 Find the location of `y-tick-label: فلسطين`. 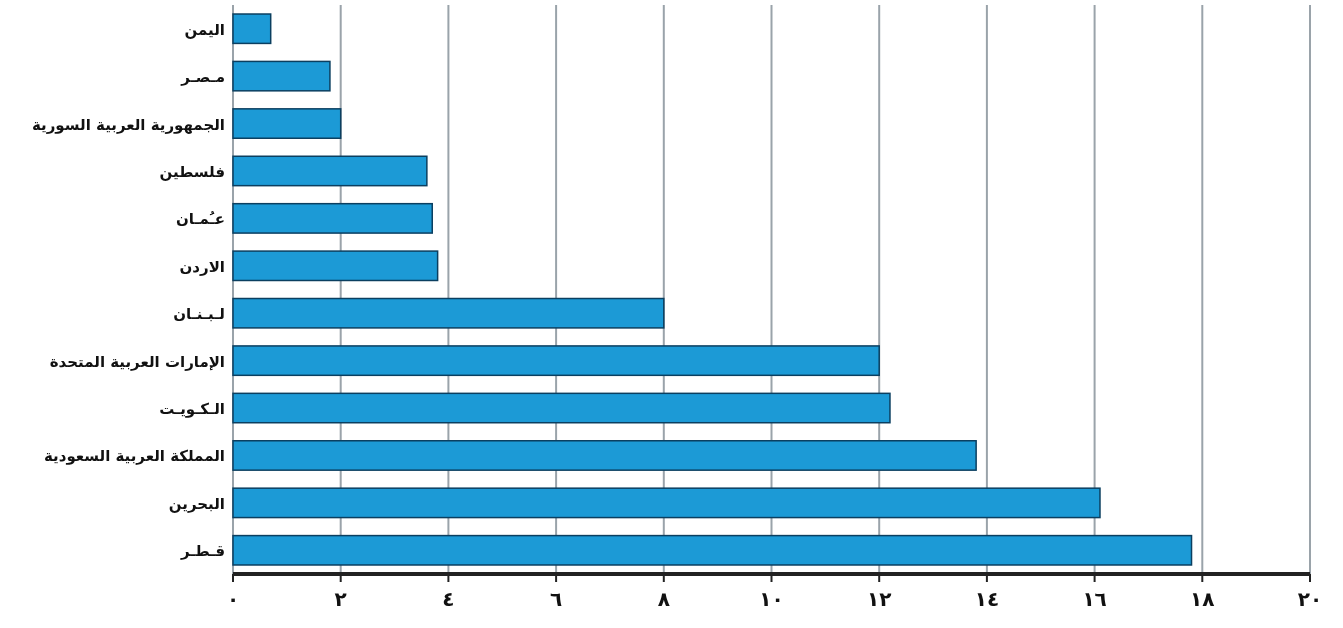

y-tick-label: فلسطين is located at coordinates (192, 171).